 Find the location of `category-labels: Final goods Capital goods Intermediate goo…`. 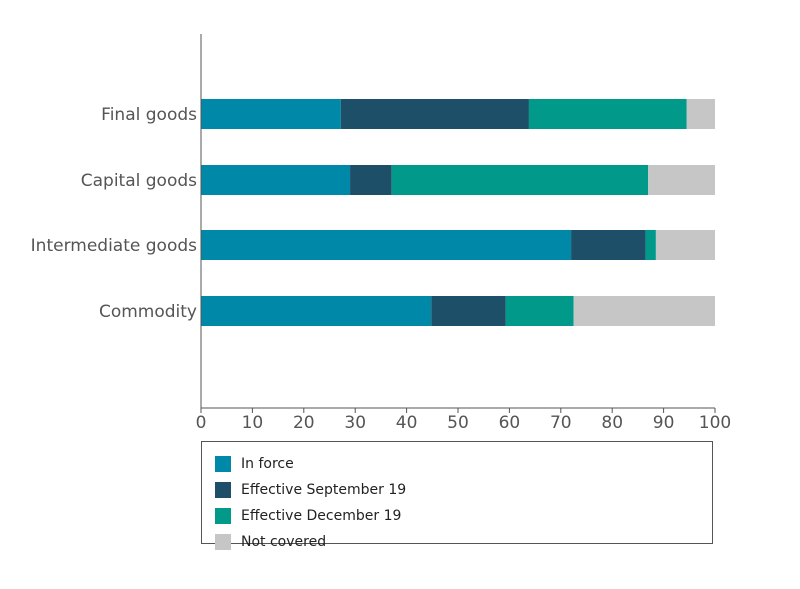

category-labels: Final goods Capital goods Intermediate goo… is located at coordinates (114, 213).